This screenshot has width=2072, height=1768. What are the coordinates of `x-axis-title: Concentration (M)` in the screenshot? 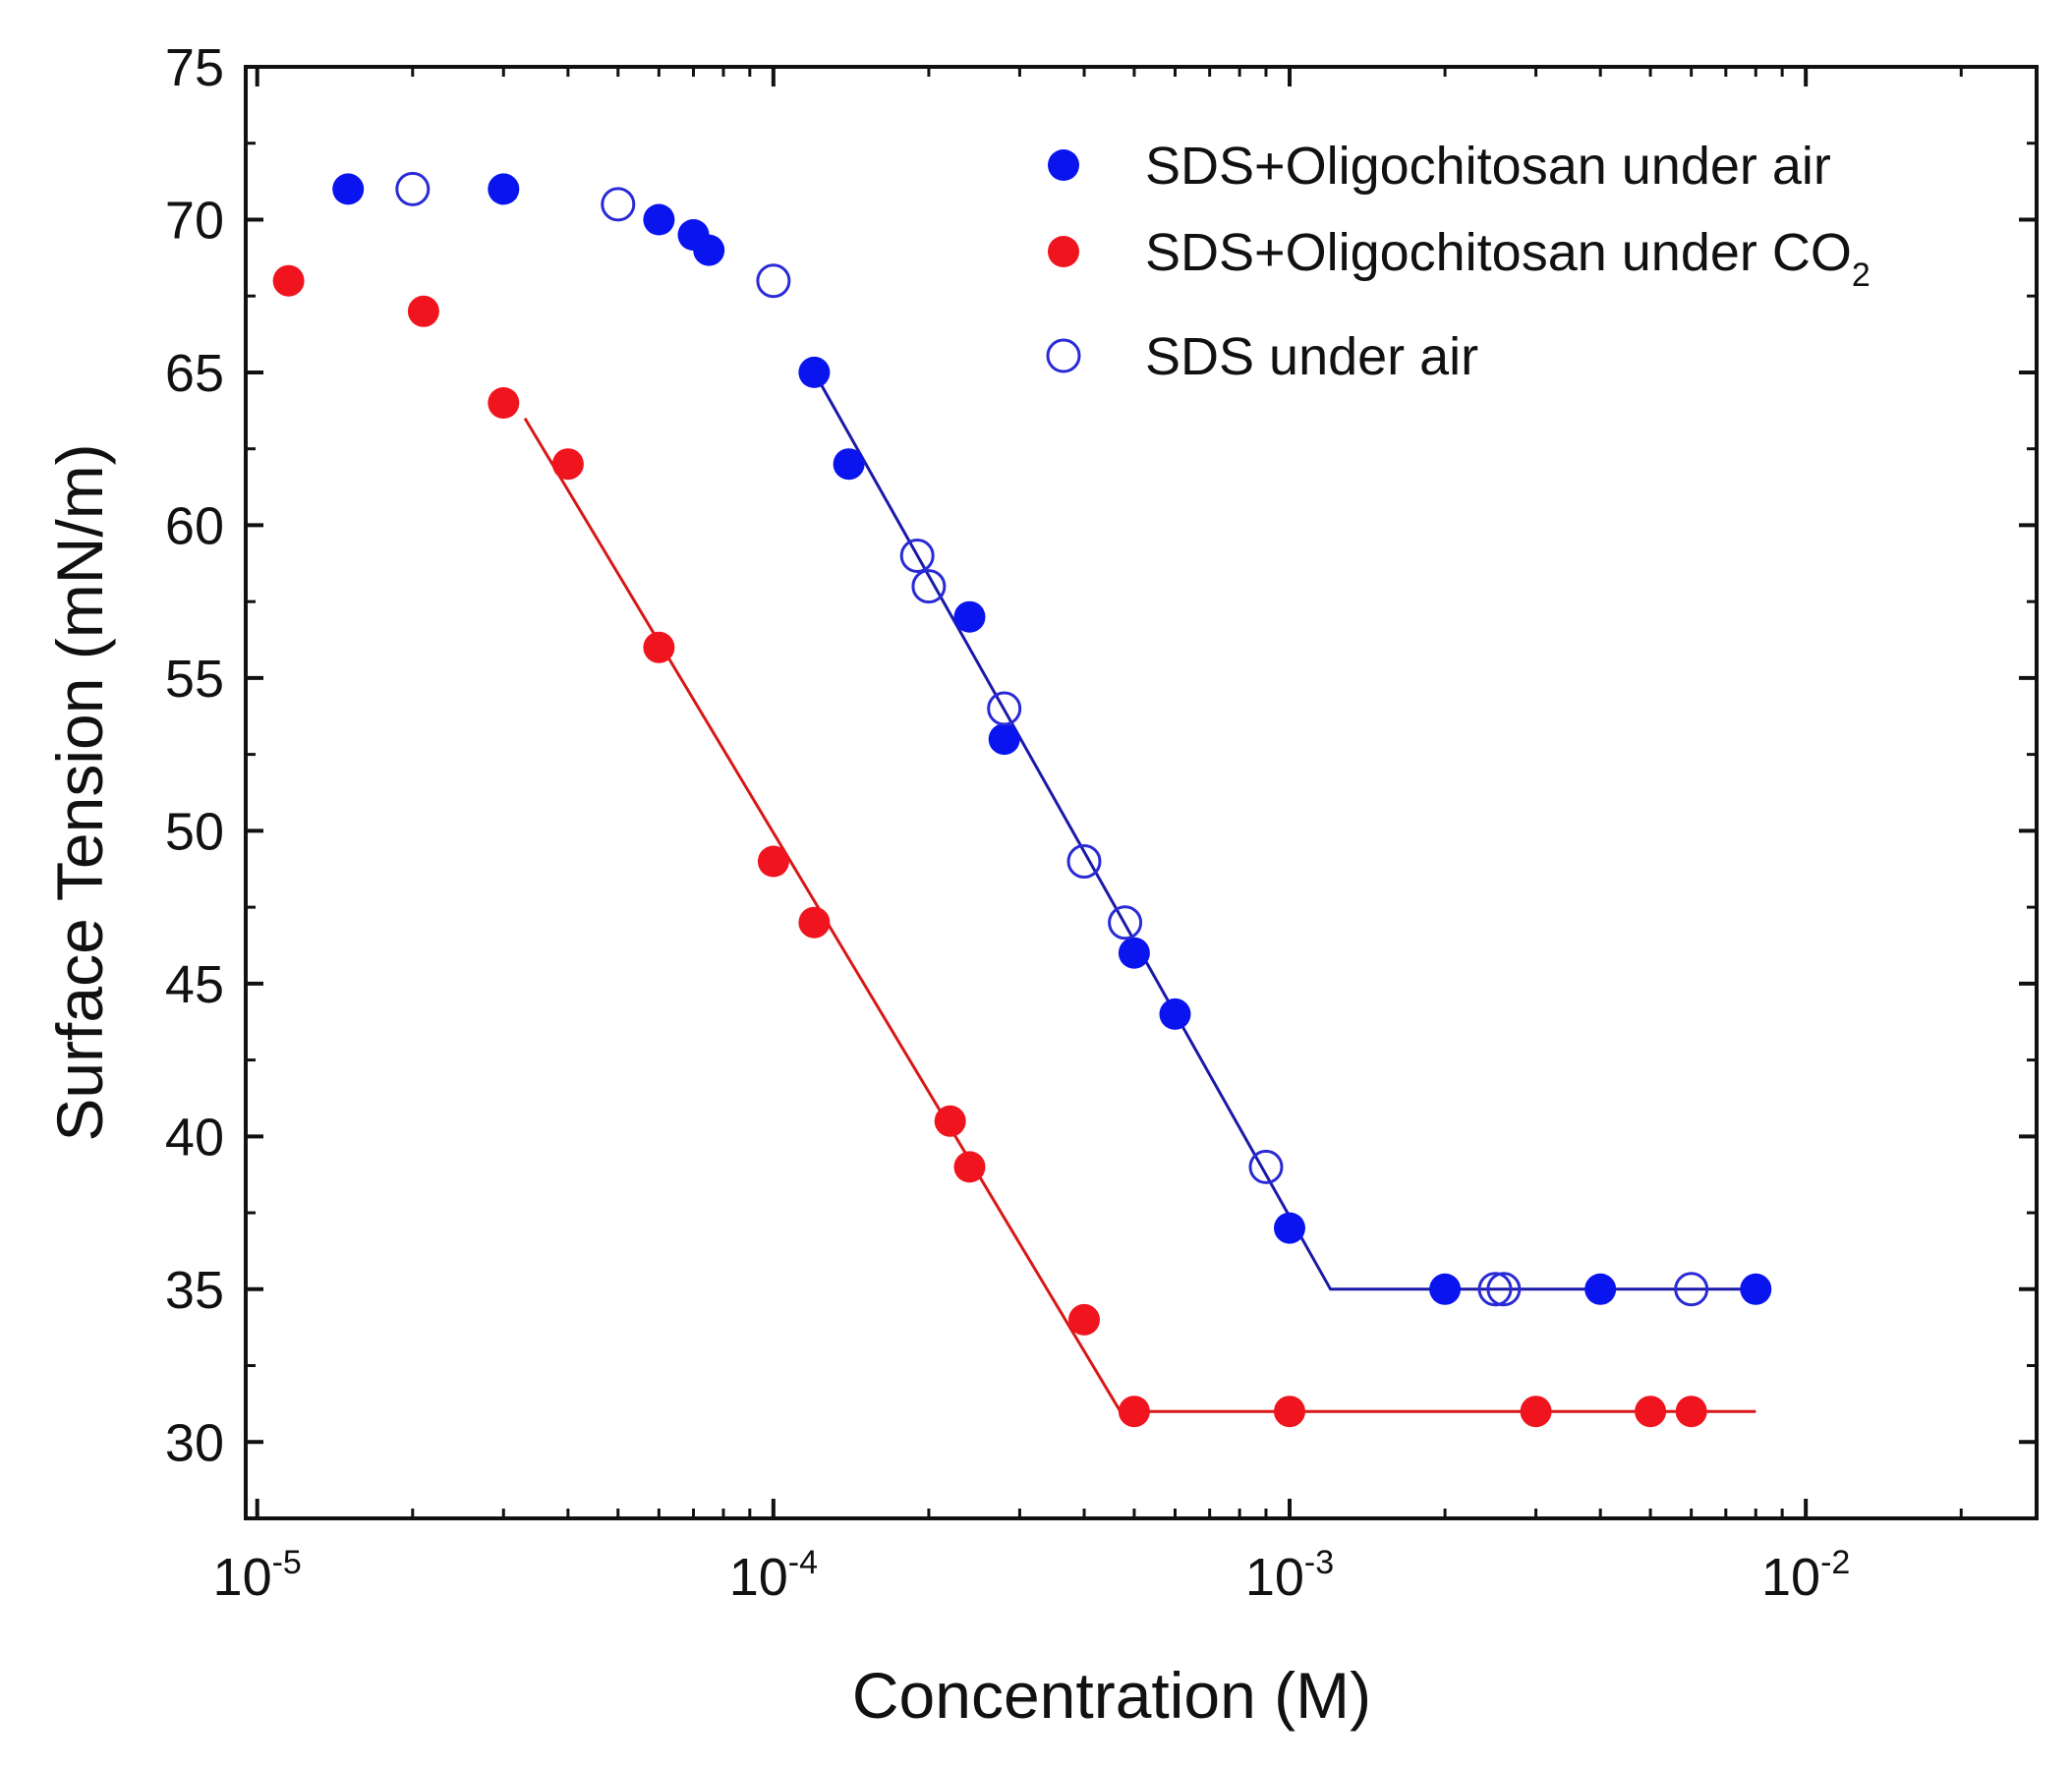 It's located at (1111, 1695).